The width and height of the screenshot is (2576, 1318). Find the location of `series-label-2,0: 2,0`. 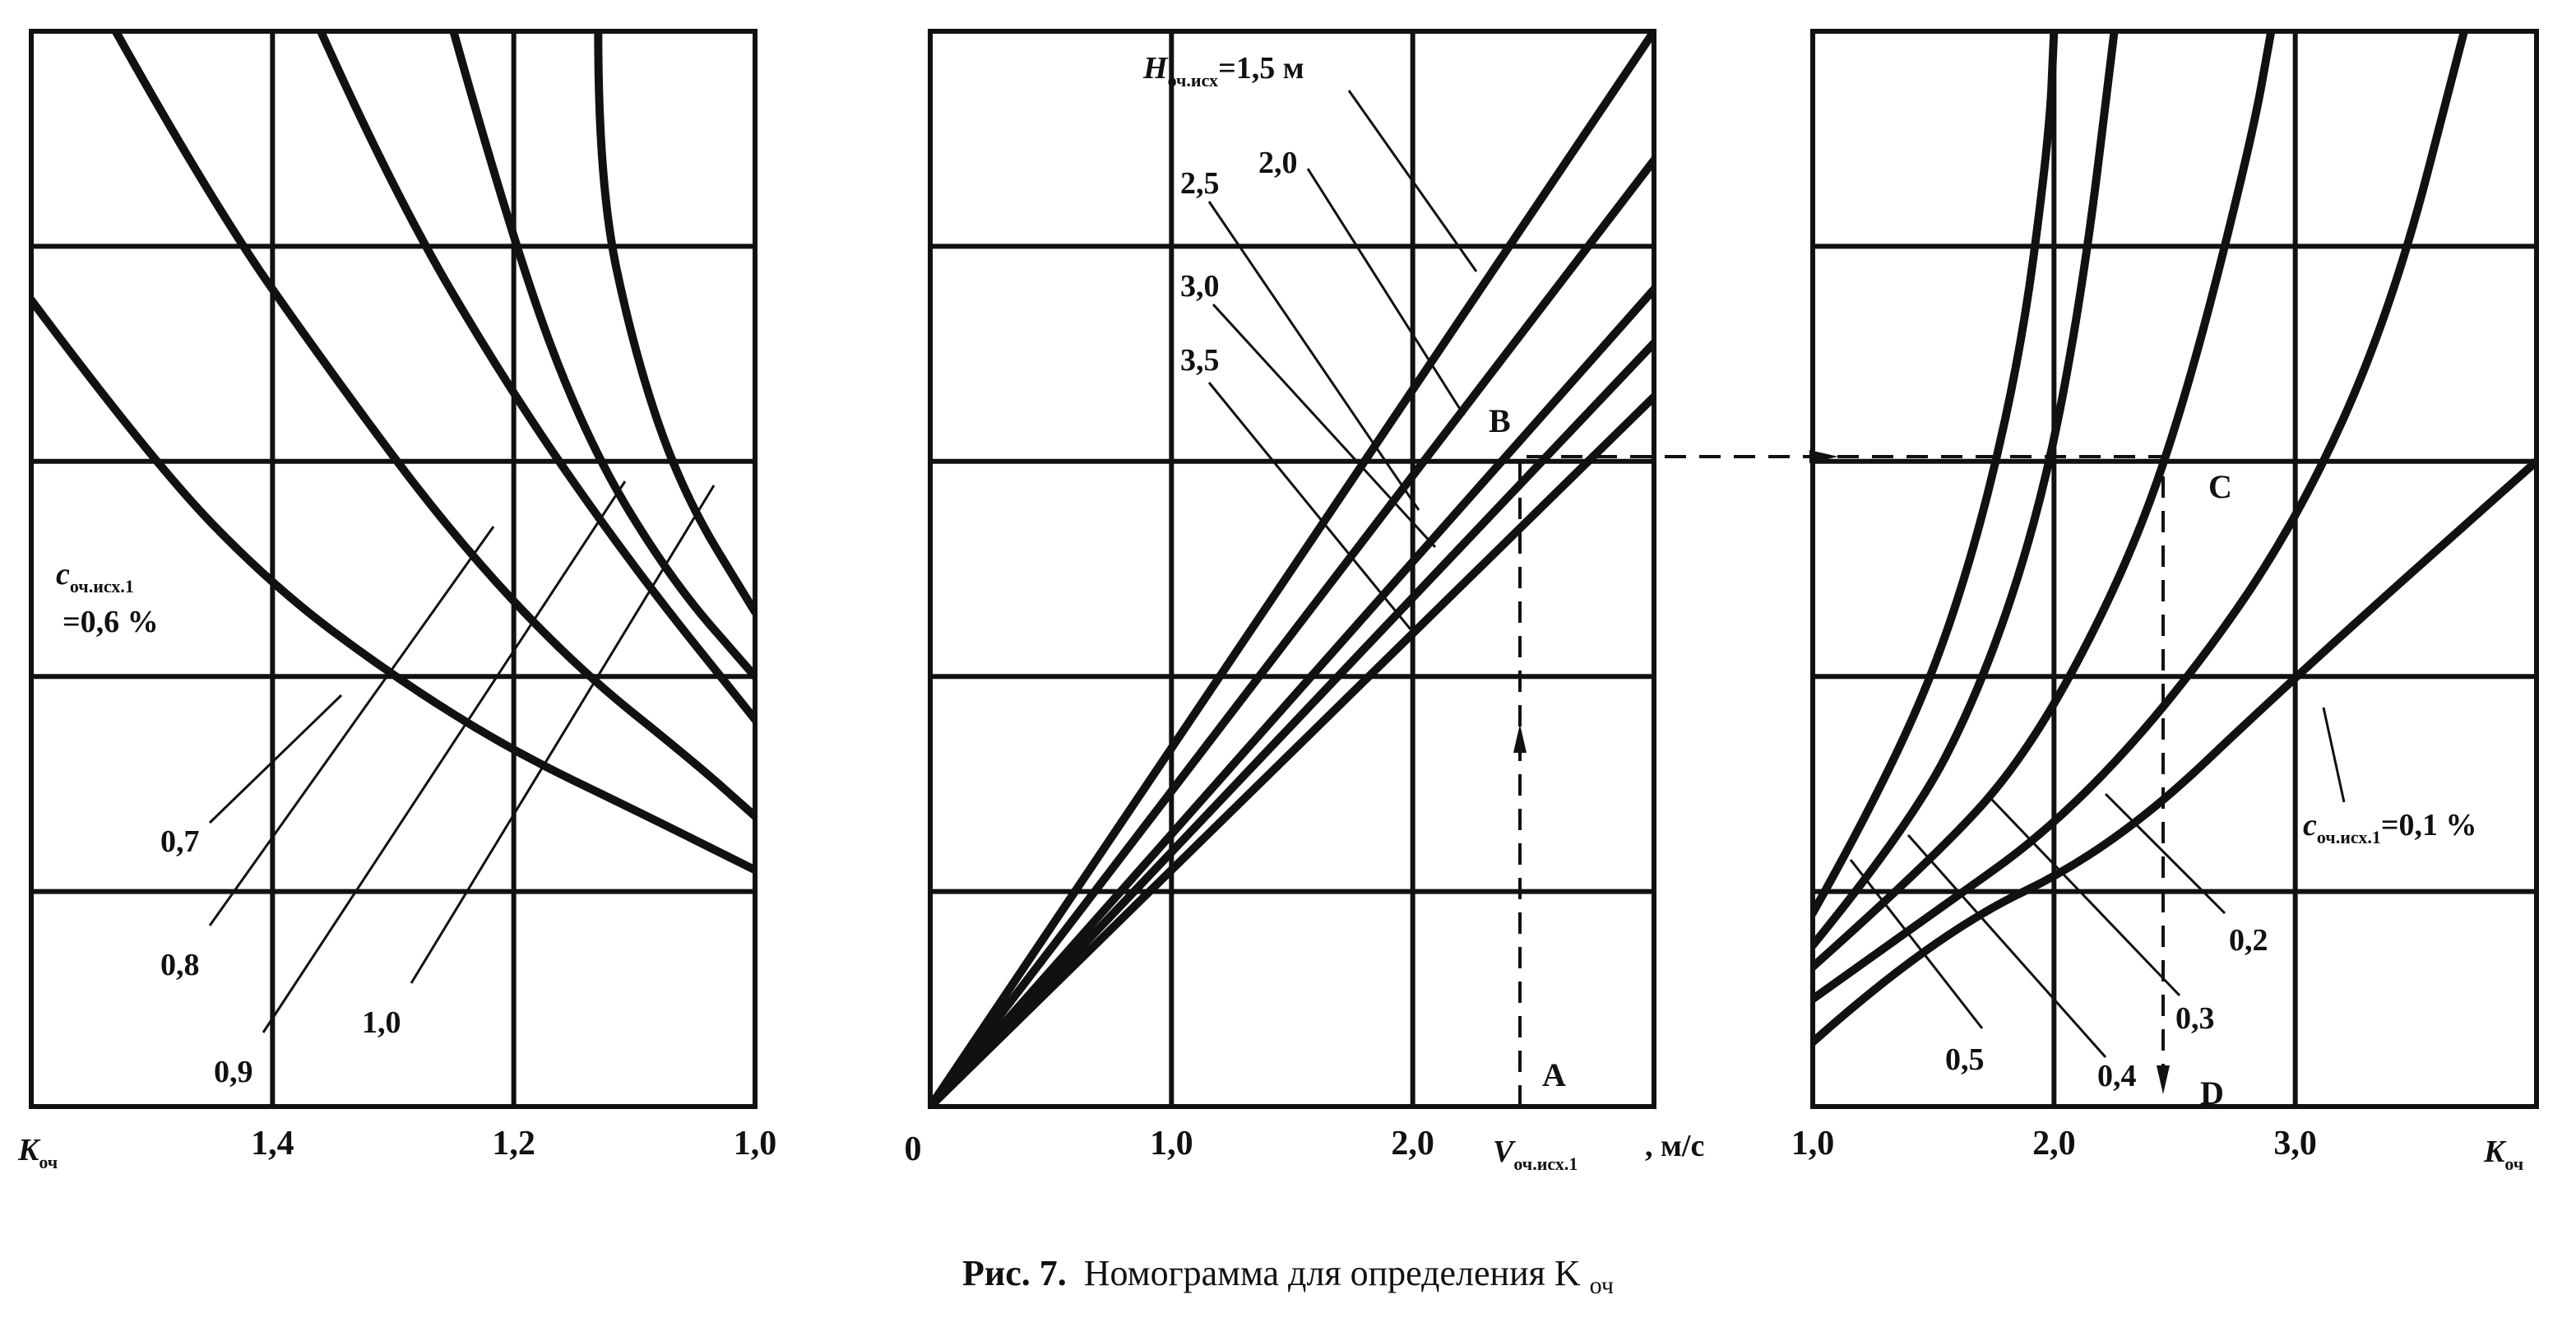

series-label-2,0: 2,0 is located at coordinates (1278, 163).